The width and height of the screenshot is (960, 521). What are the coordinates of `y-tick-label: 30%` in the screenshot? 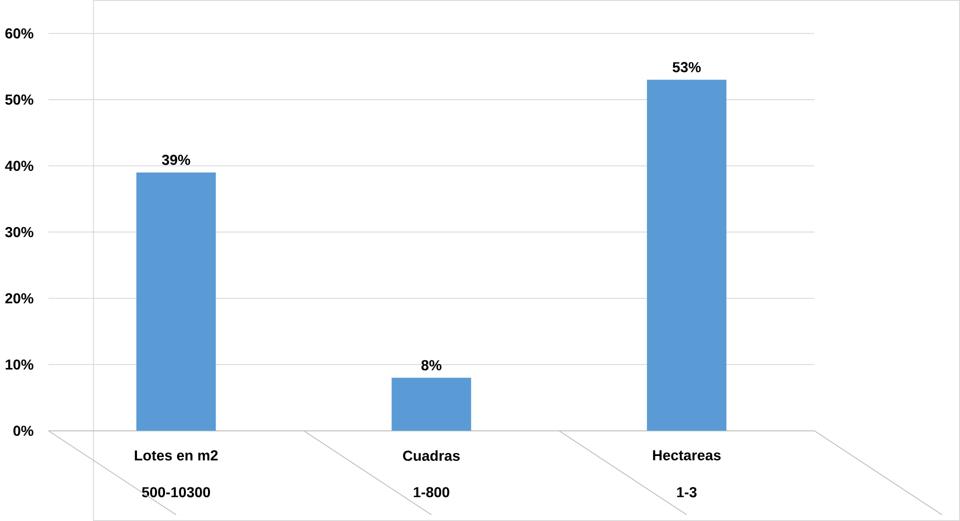 It's located at (19, 232).